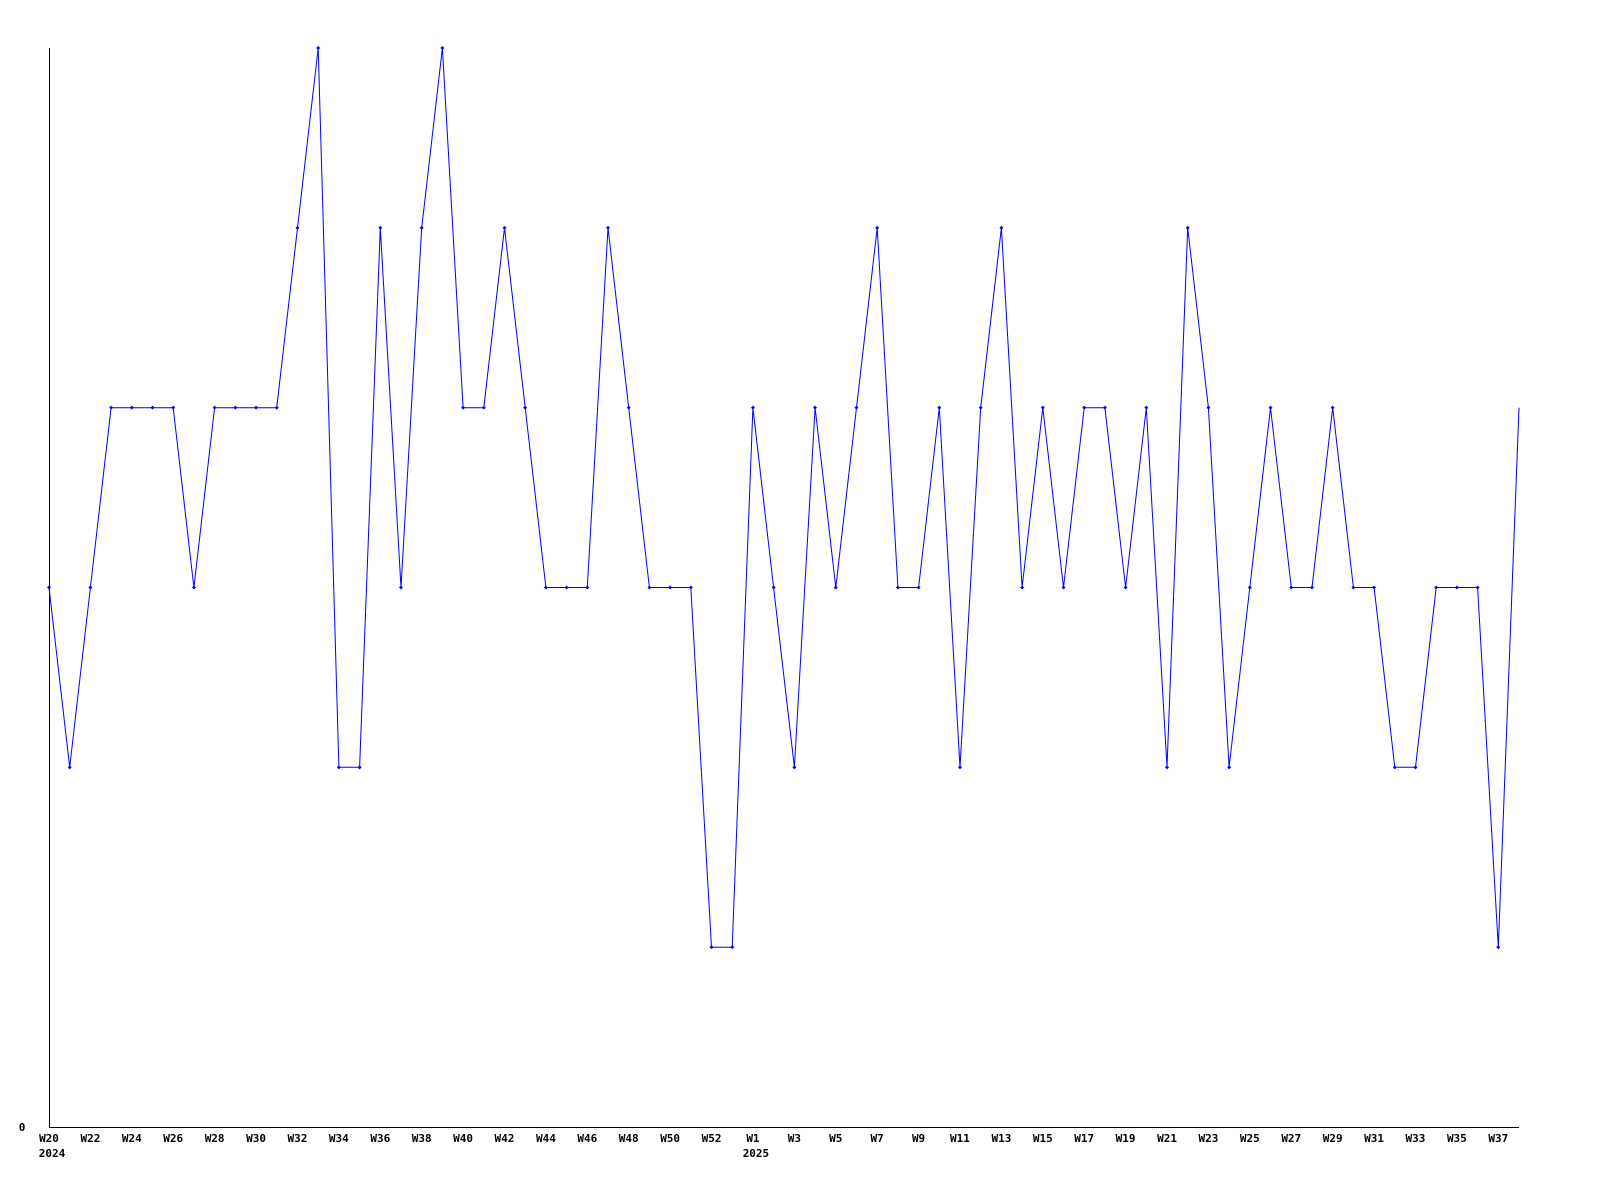  I want to click on x-tick-label: W40, so click(463, 1138).